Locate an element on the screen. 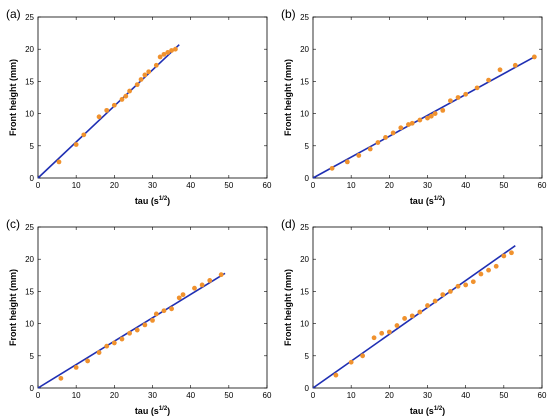 The image size is (550, 420). panel-label: (c) is located at coordinates (13, 224).